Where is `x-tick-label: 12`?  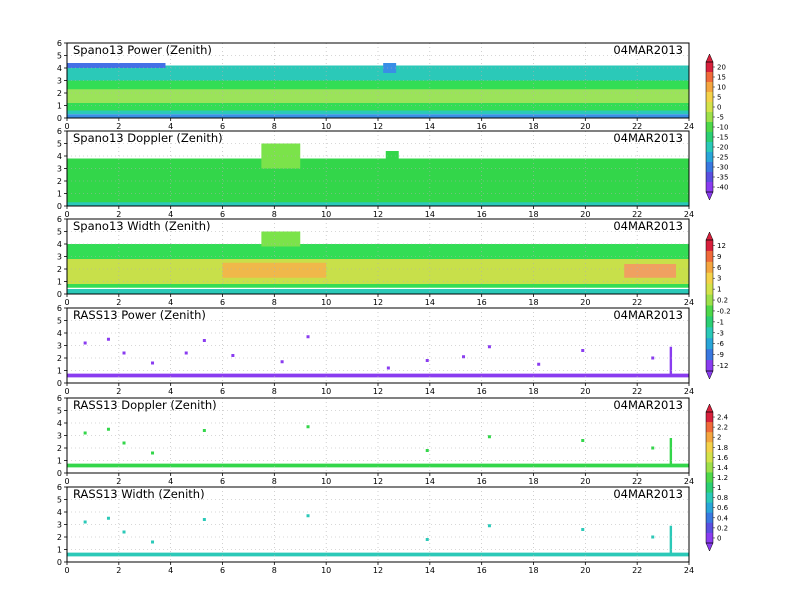
x-tick-label: 12 is located at coordinates (378, 302).